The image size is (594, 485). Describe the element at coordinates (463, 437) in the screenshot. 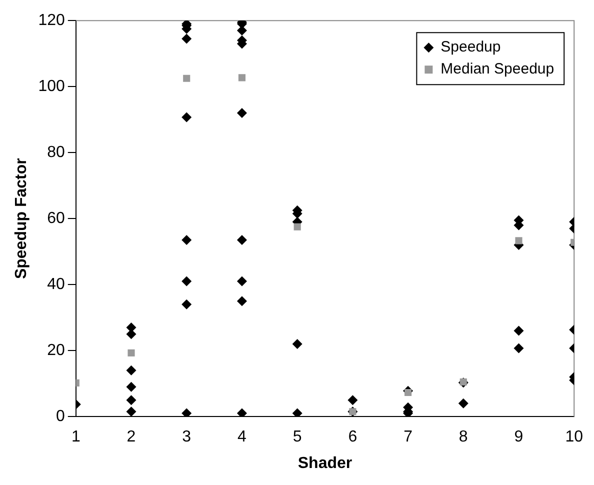

I see `x-tick-label: 8` at that location.